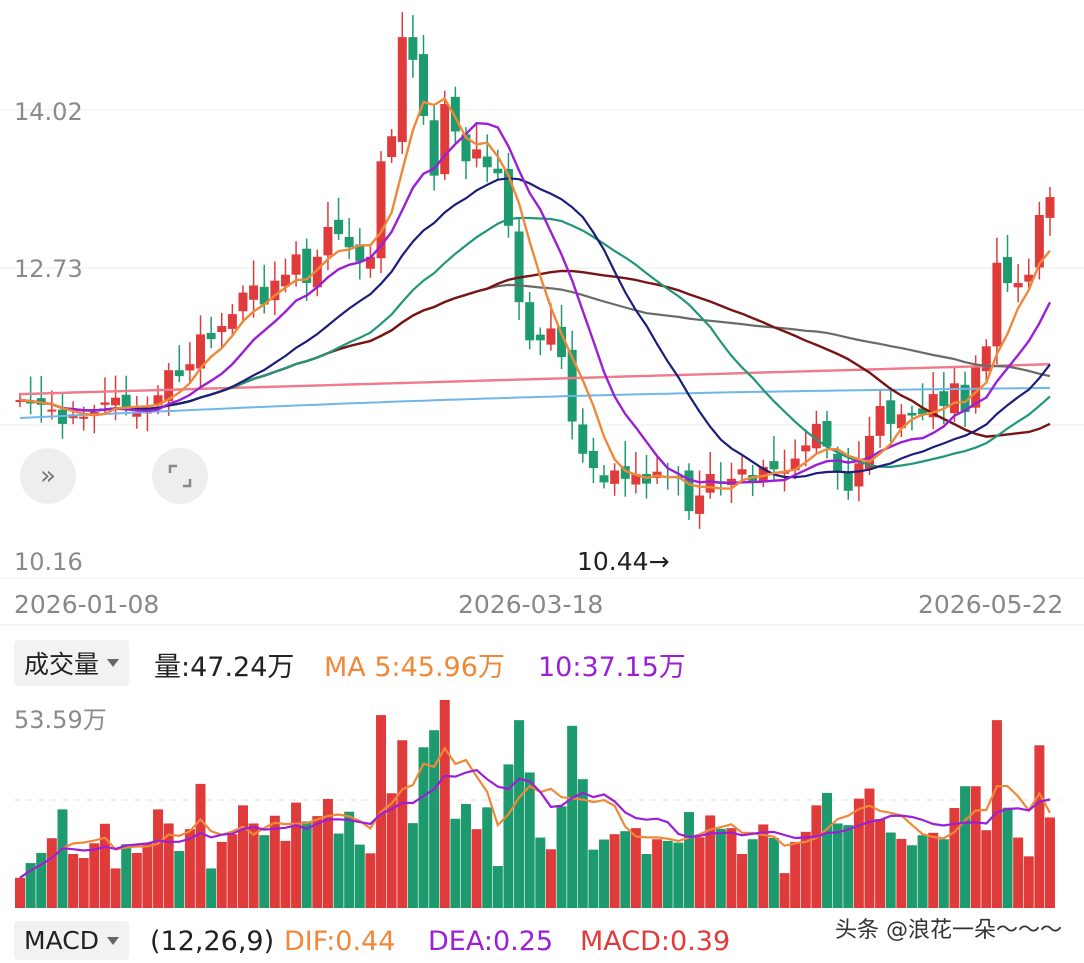 This screenshot has width=1084, height=963. I want to click on dropdown-caret-icon, so click(113, 663).